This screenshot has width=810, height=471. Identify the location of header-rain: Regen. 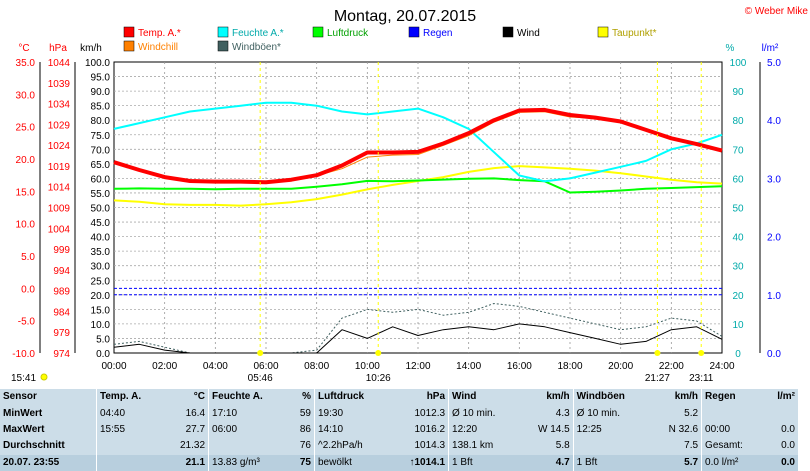
(733, 397).